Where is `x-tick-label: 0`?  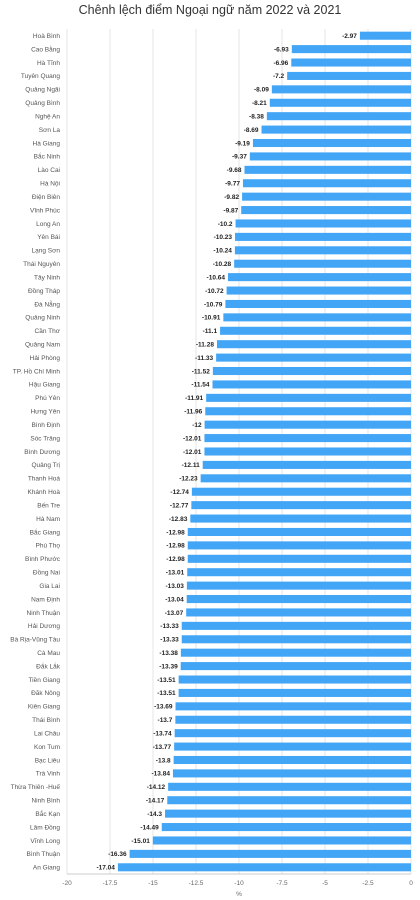
x-tick-label: 0 is located at coordinates (411, 883).